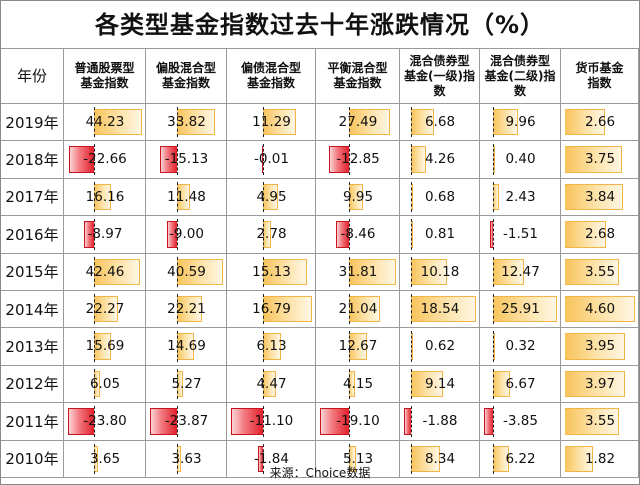 The width and height of the screenshot is (640, 485). What do you see at coordinates (358, 234) in the screenshot?
I see `value-label: -8.46` at bounding box center [358, 234].